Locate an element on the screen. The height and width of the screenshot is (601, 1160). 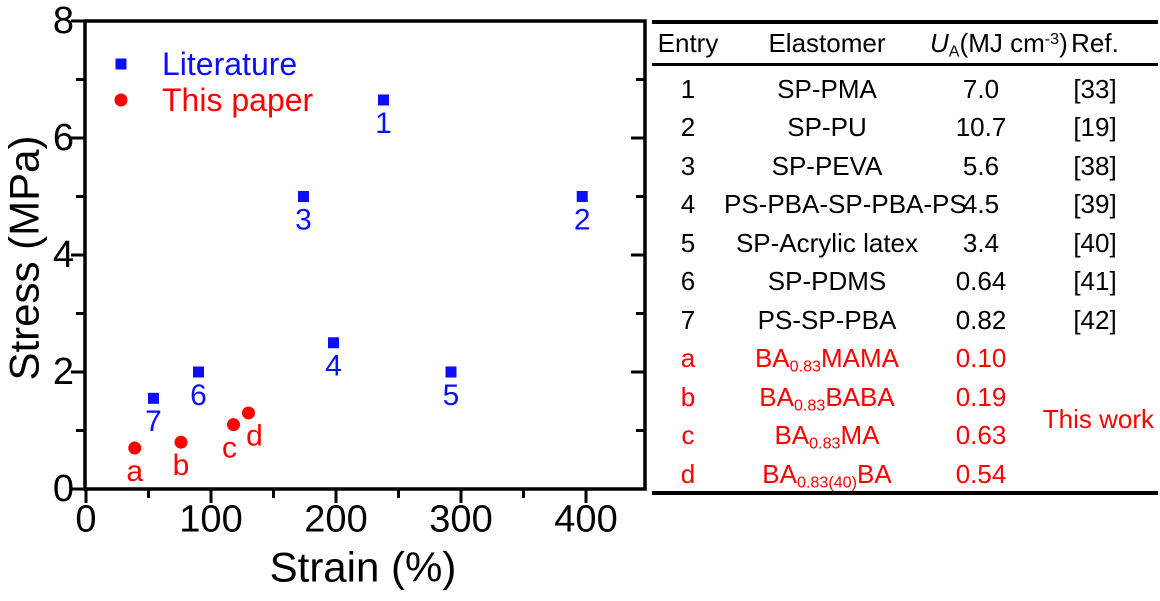
legend-label-0: Literature is located at coordinates (229, 64).